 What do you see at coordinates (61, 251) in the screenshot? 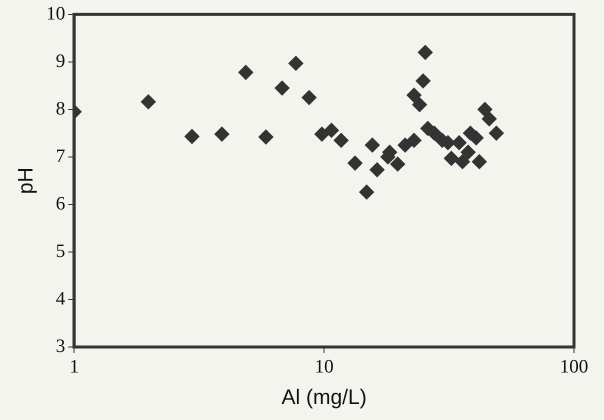
I see `y-tick-label: 5` at bounding box center [61, 251].